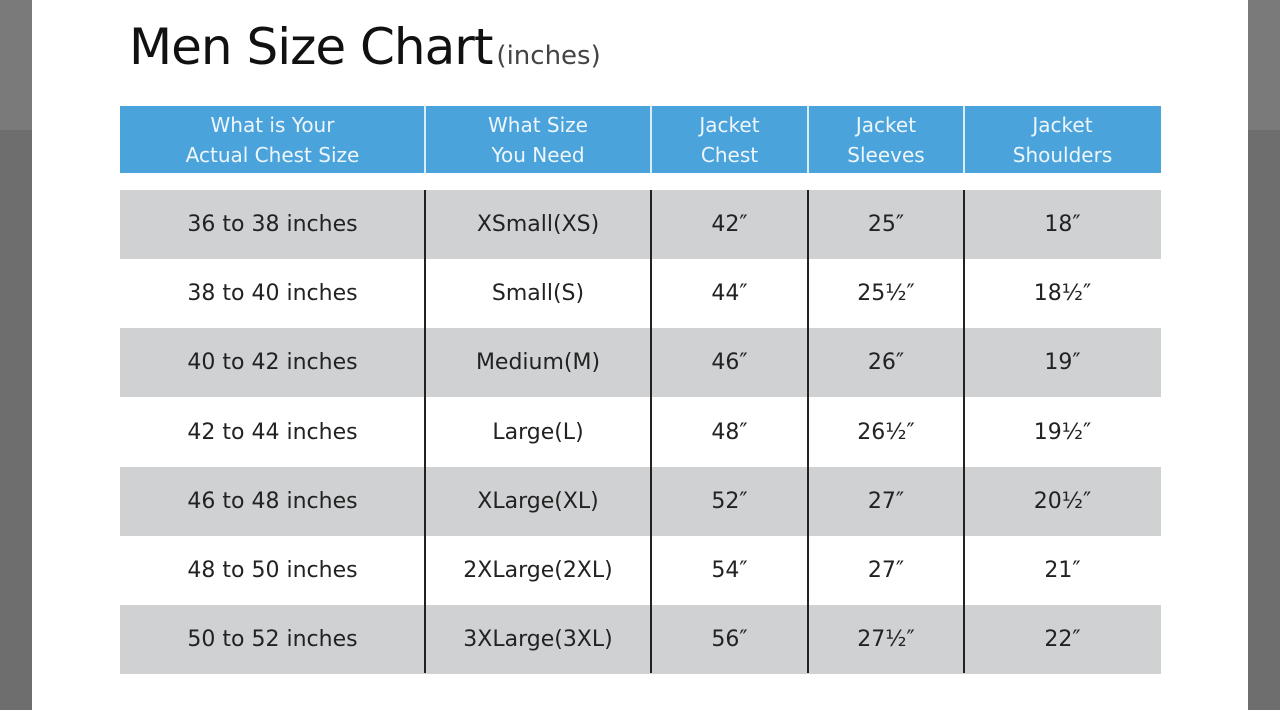 The height and width of the screenshot is (710, 1280). I want to click on cell-chest-size: 48 to 50 inches, so click(272, 570).